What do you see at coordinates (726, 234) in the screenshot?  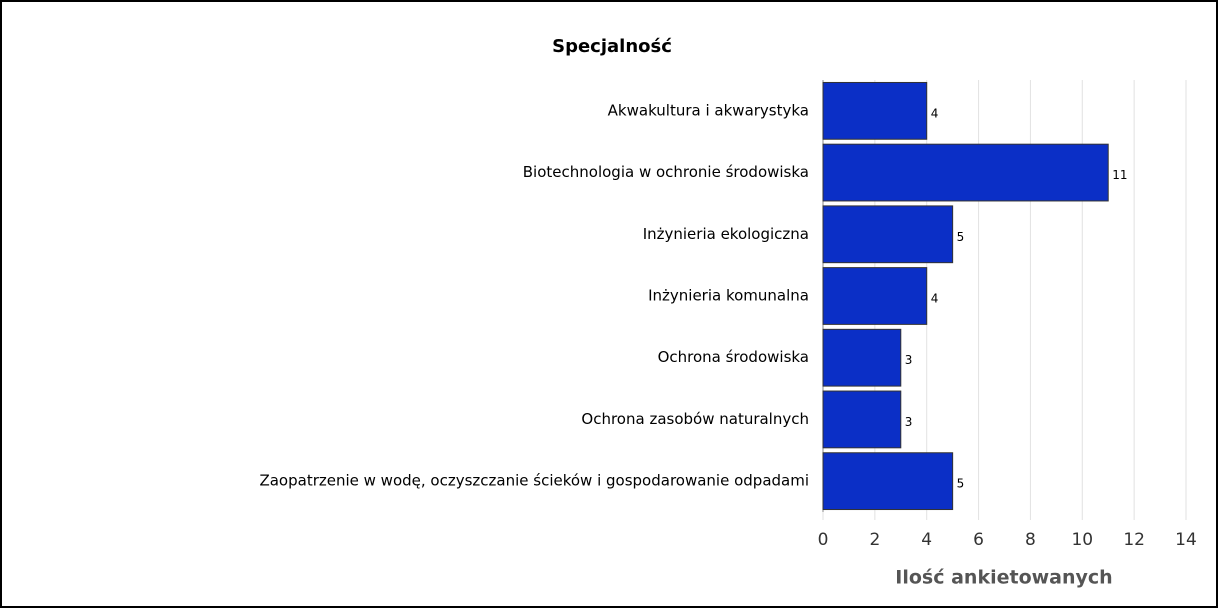 I see `y-tick-label: Inżynieria ekologiczna` at bounding box center [726, 234].